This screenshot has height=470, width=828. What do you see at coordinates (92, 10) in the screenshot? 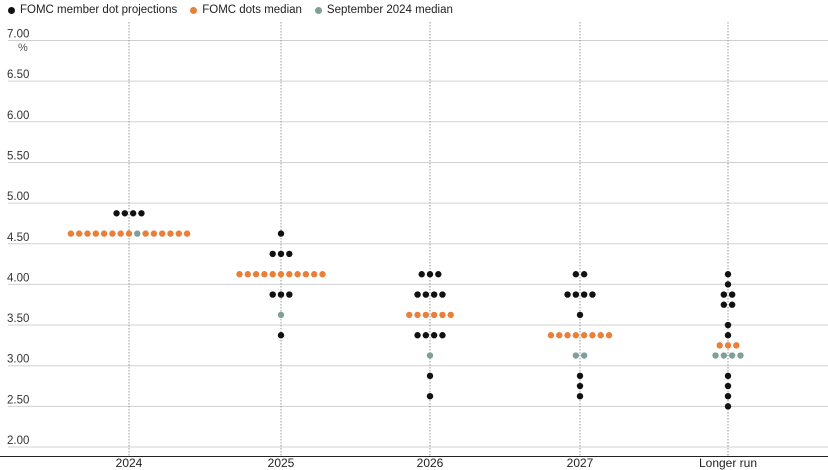
I see `legend-item-member: FOMC member dot projections` at bounding box center [92, 10].